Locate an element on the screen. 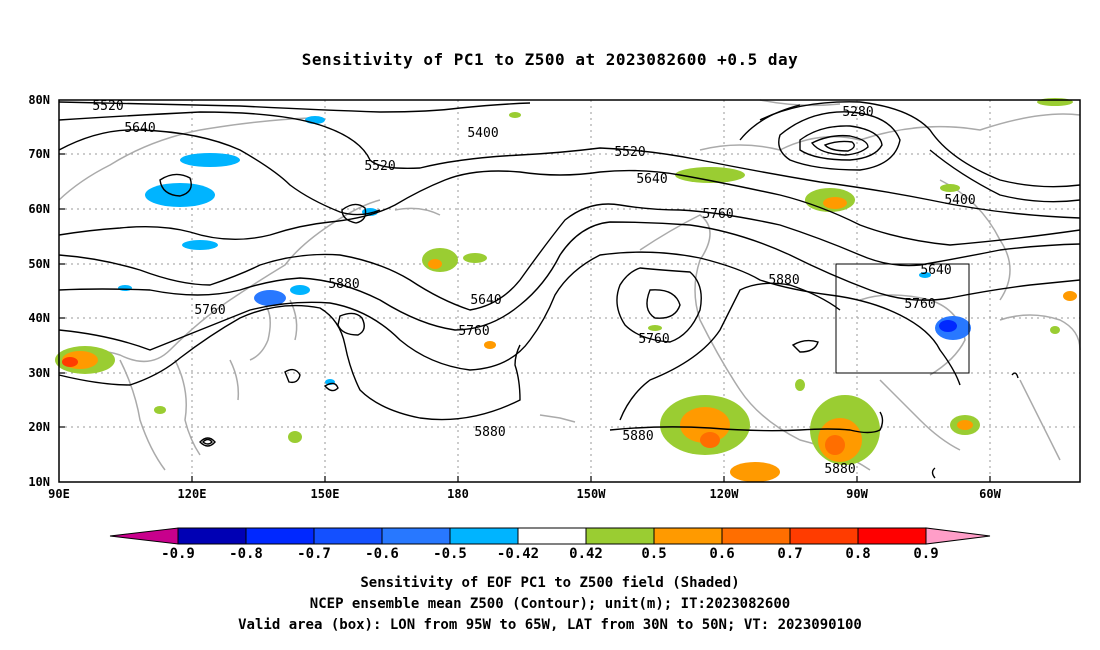  lon-label: 60W is located at coordinates (990, 494).